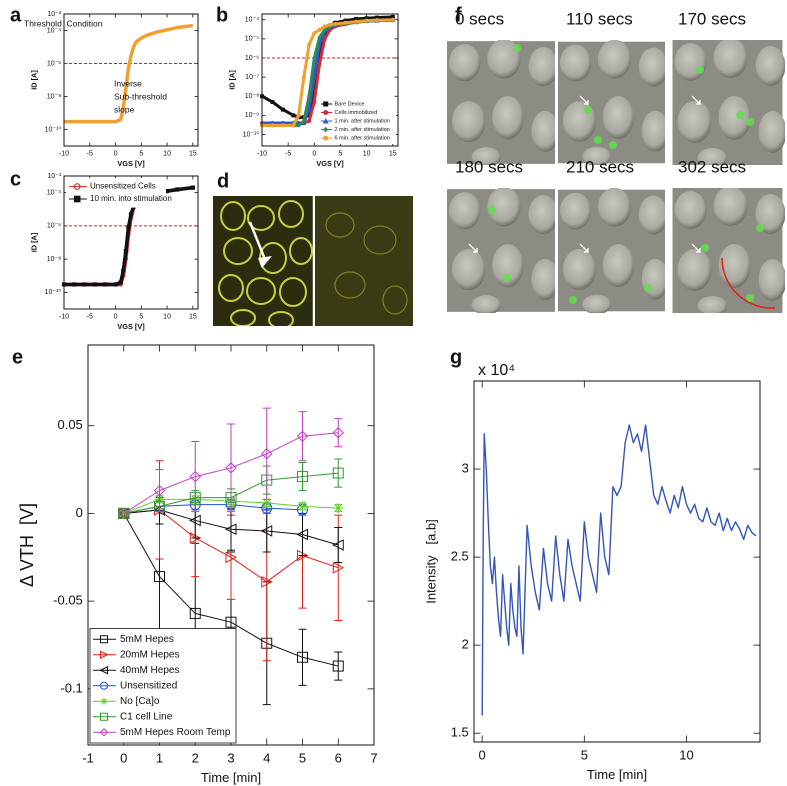 This screenshot has height=786, width=787. I want to click on series-line, so click(619, 570).